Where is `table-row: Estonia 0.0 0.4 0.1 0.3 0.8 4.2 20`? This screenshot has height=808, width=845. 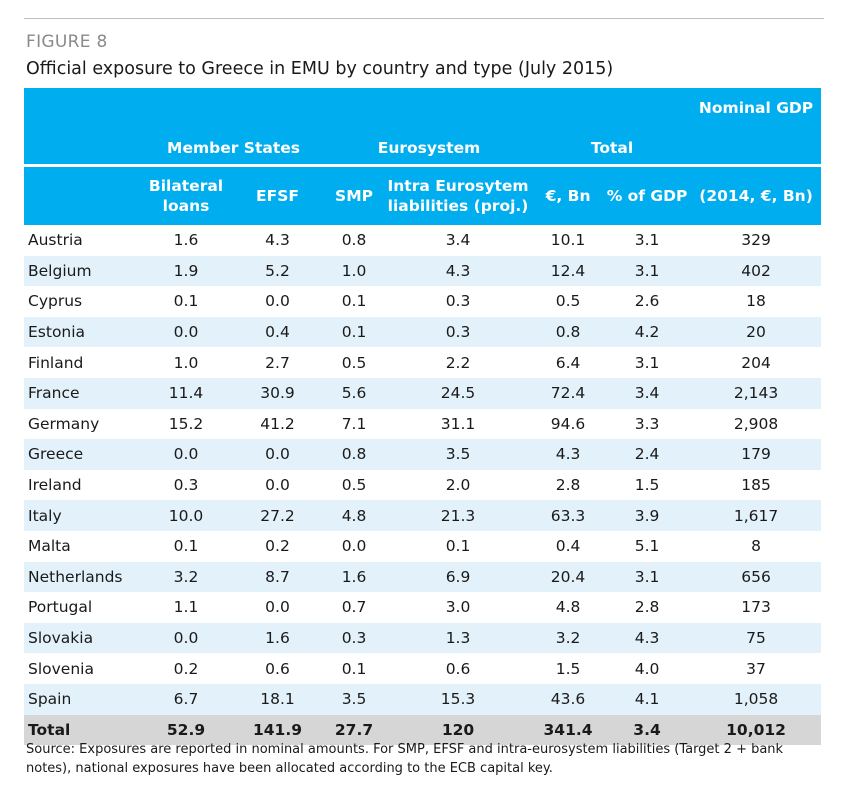 table-row: Estonia 0.0 0.4 0.1 0.3 0.8 4.2 20 is located at coordinates (423, 332).